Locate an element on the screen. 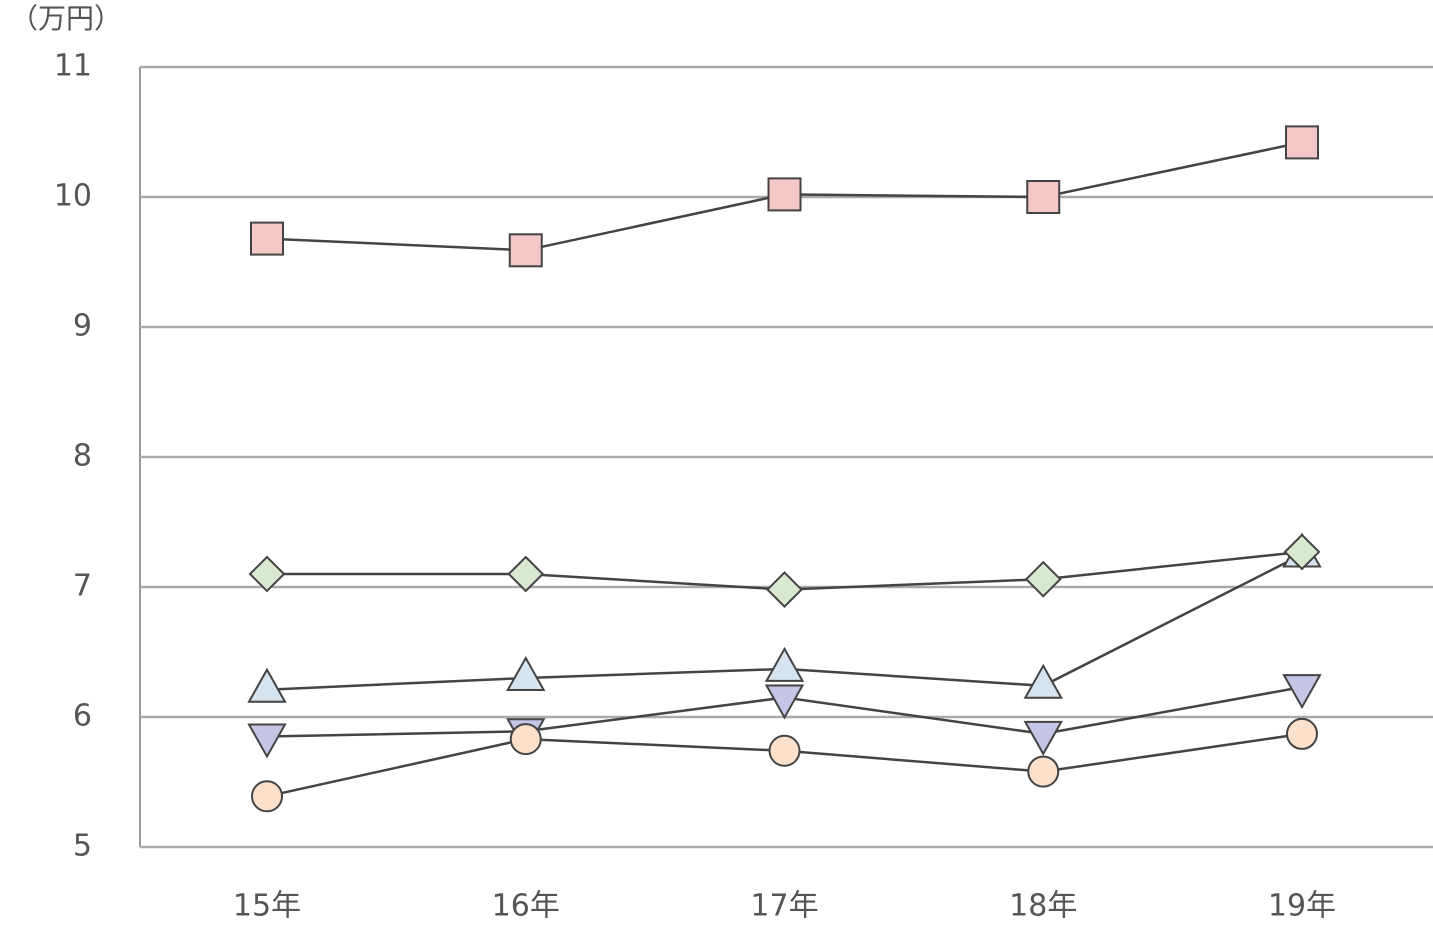  x-tick-label: 17年 is located at coordinates (784, 906).